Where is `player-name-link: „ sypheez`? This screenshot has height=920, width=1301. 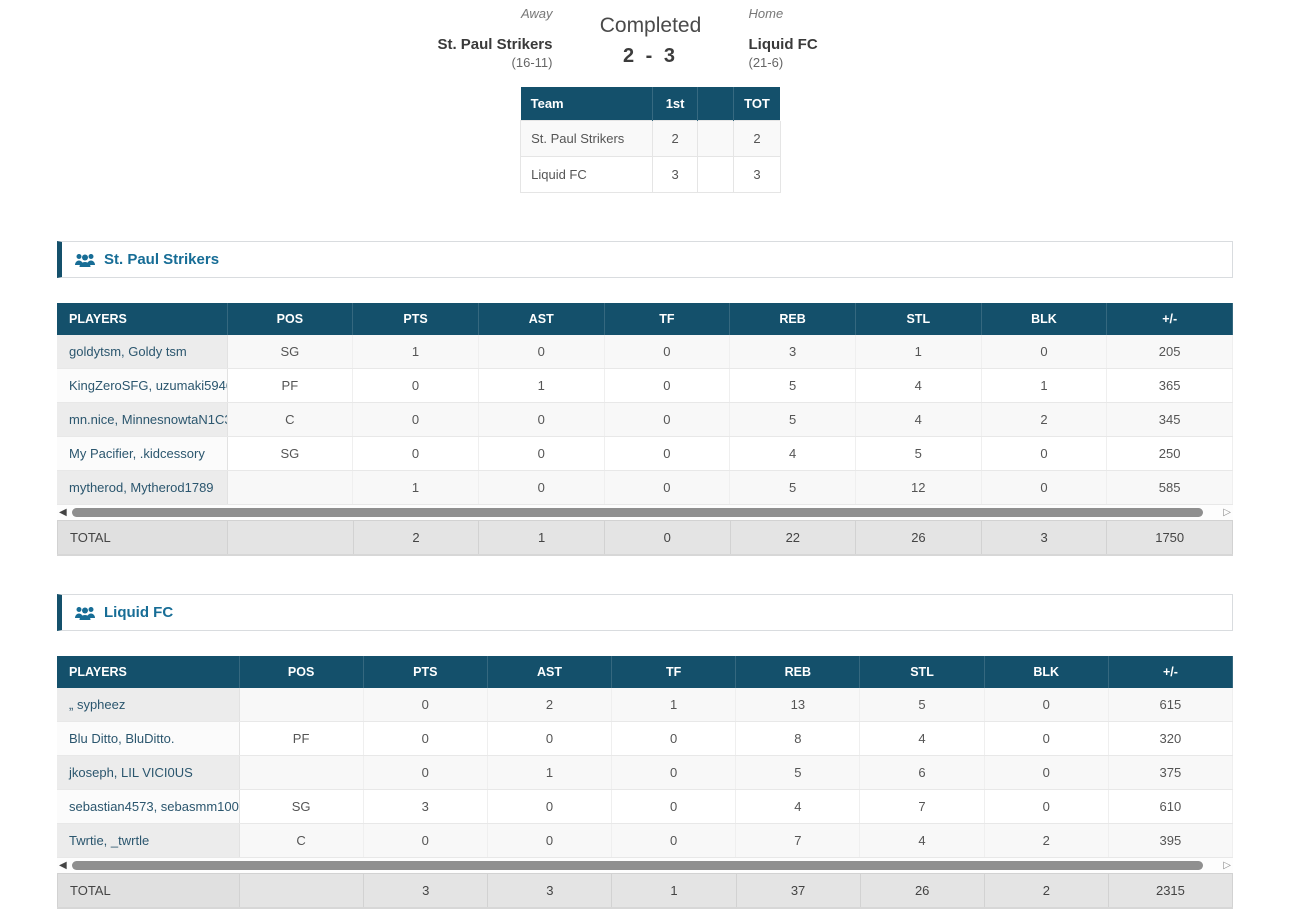 player-name-link: „ sypheez is located at coordinates (148, 705).